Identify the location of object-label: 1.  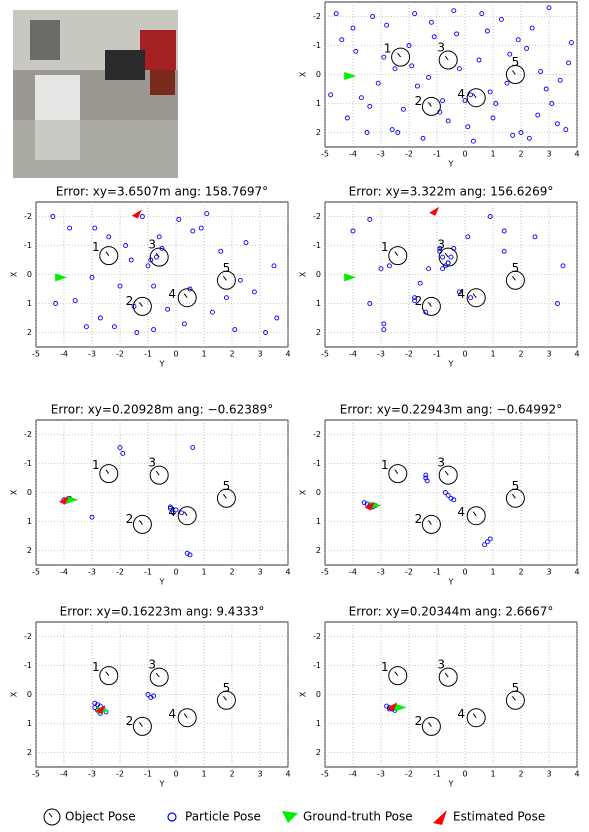
(385, 465).